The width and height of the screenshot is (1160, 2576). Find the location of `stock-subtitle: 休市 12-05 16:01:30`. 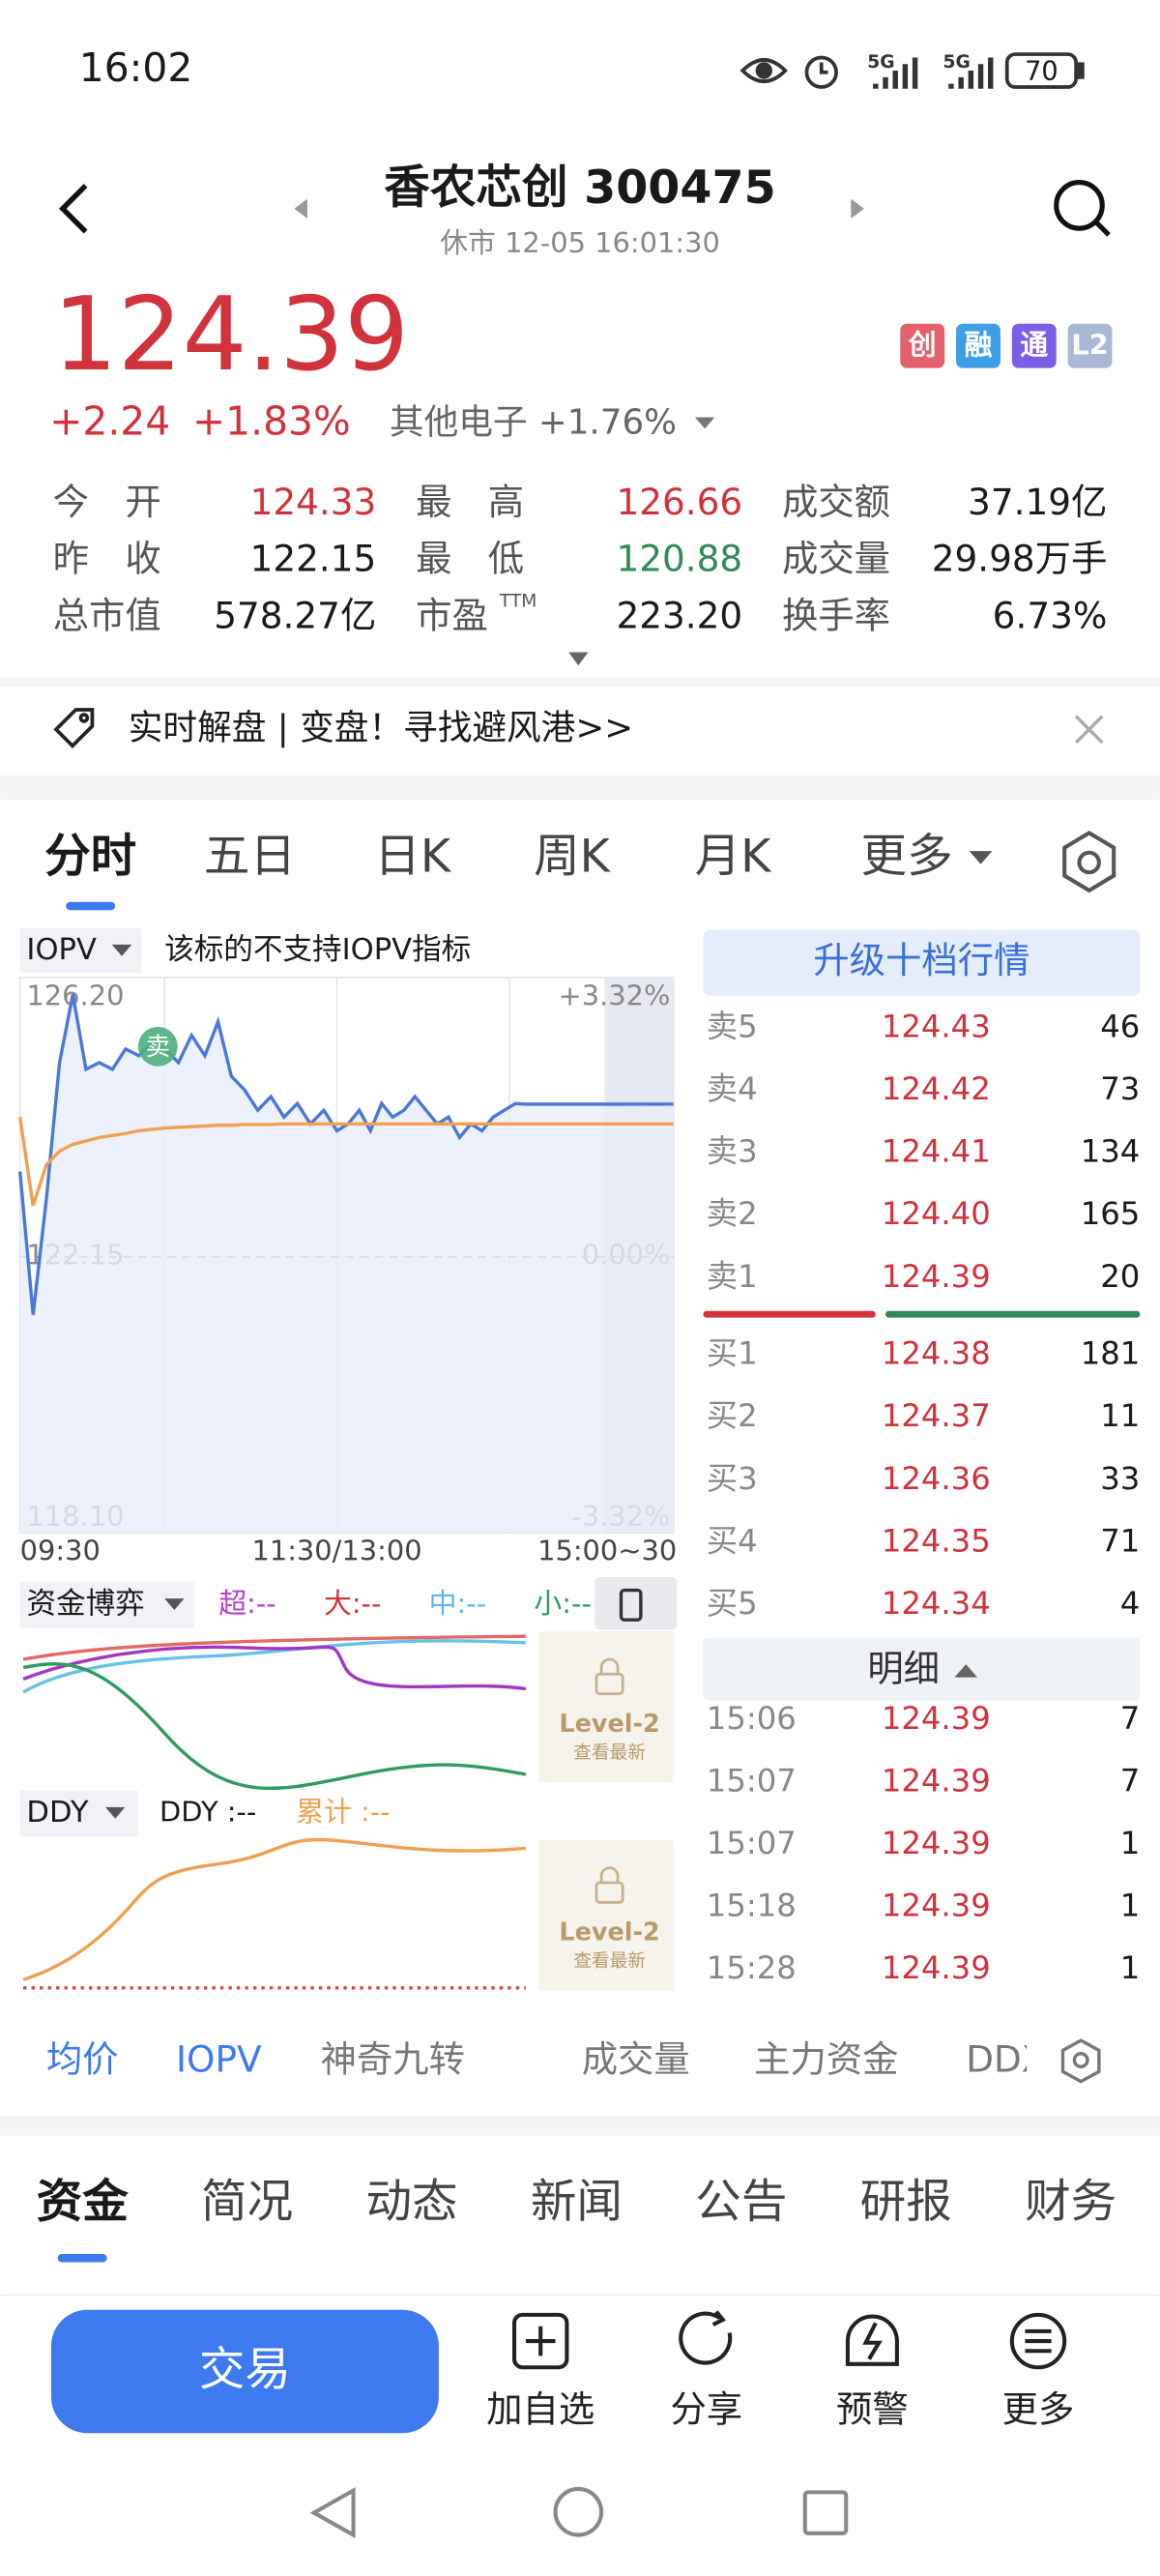

stock-subtitle: 休市 12-05 16:01:30 is located at coordinates (580, 242).